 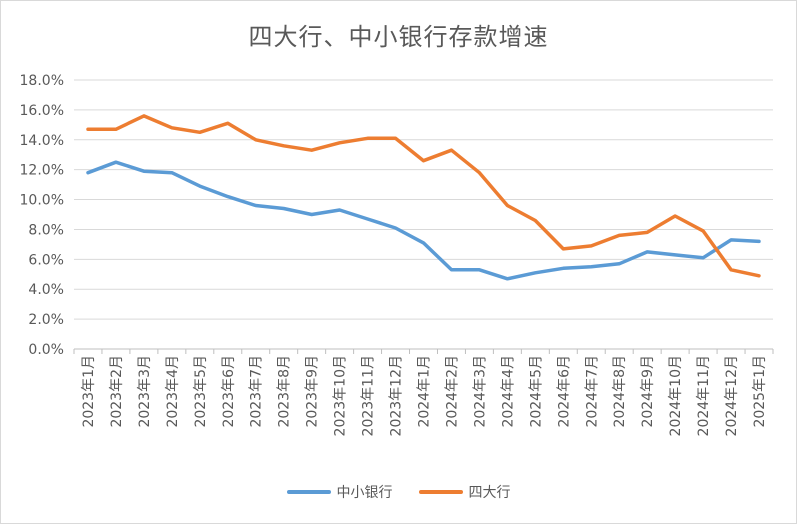 What do you see at coordinates (117, 391) in the screenshot?
I see `x-tick-label-1: 2023年2月` at bounding box center [117, 391].